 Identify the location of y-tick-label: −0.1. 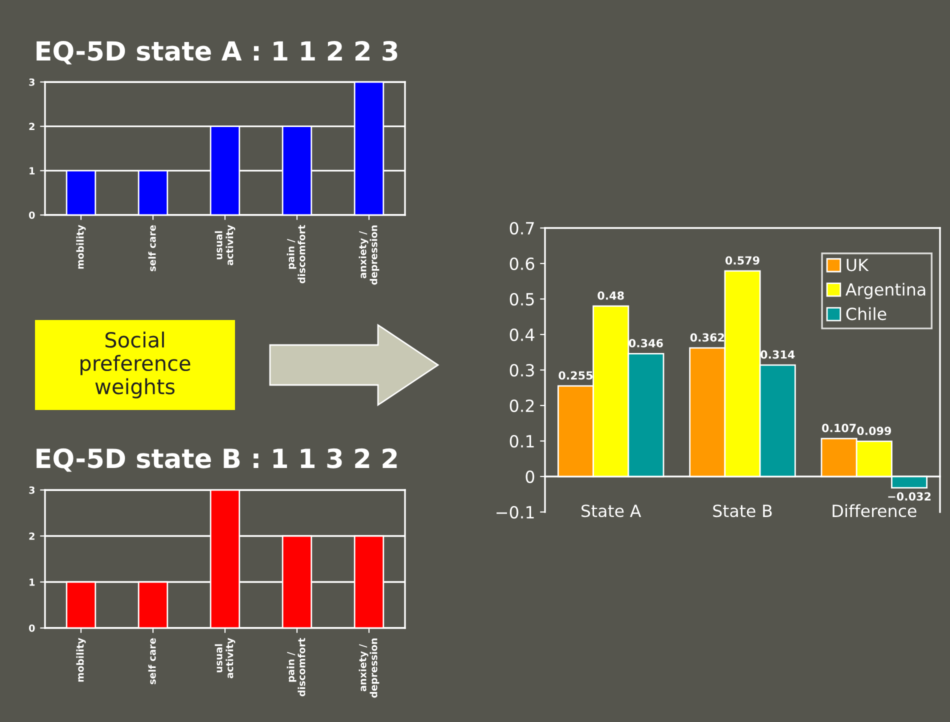
(515, 512).